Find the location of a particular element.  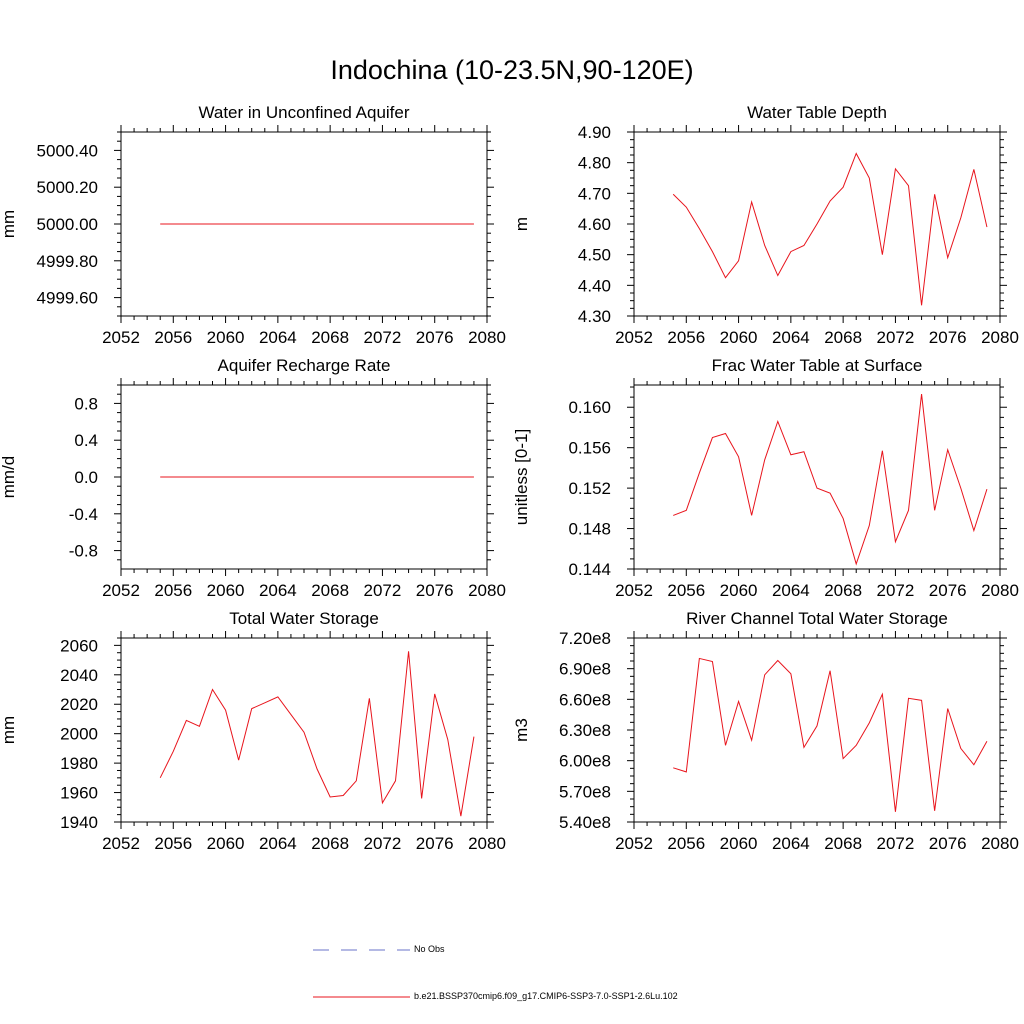

y-tick-label: 6.00e8 is located at coordinates (585, 761).